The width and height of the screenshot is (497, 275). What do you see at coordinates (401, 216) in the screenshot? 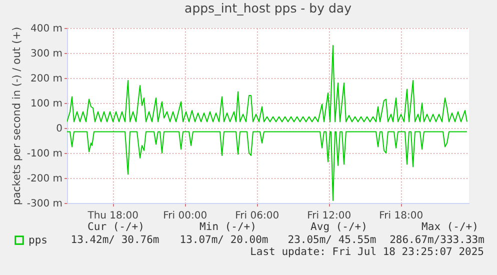
I see `x-tick-label: Fri 18:00` at bounding box center [401, 216].